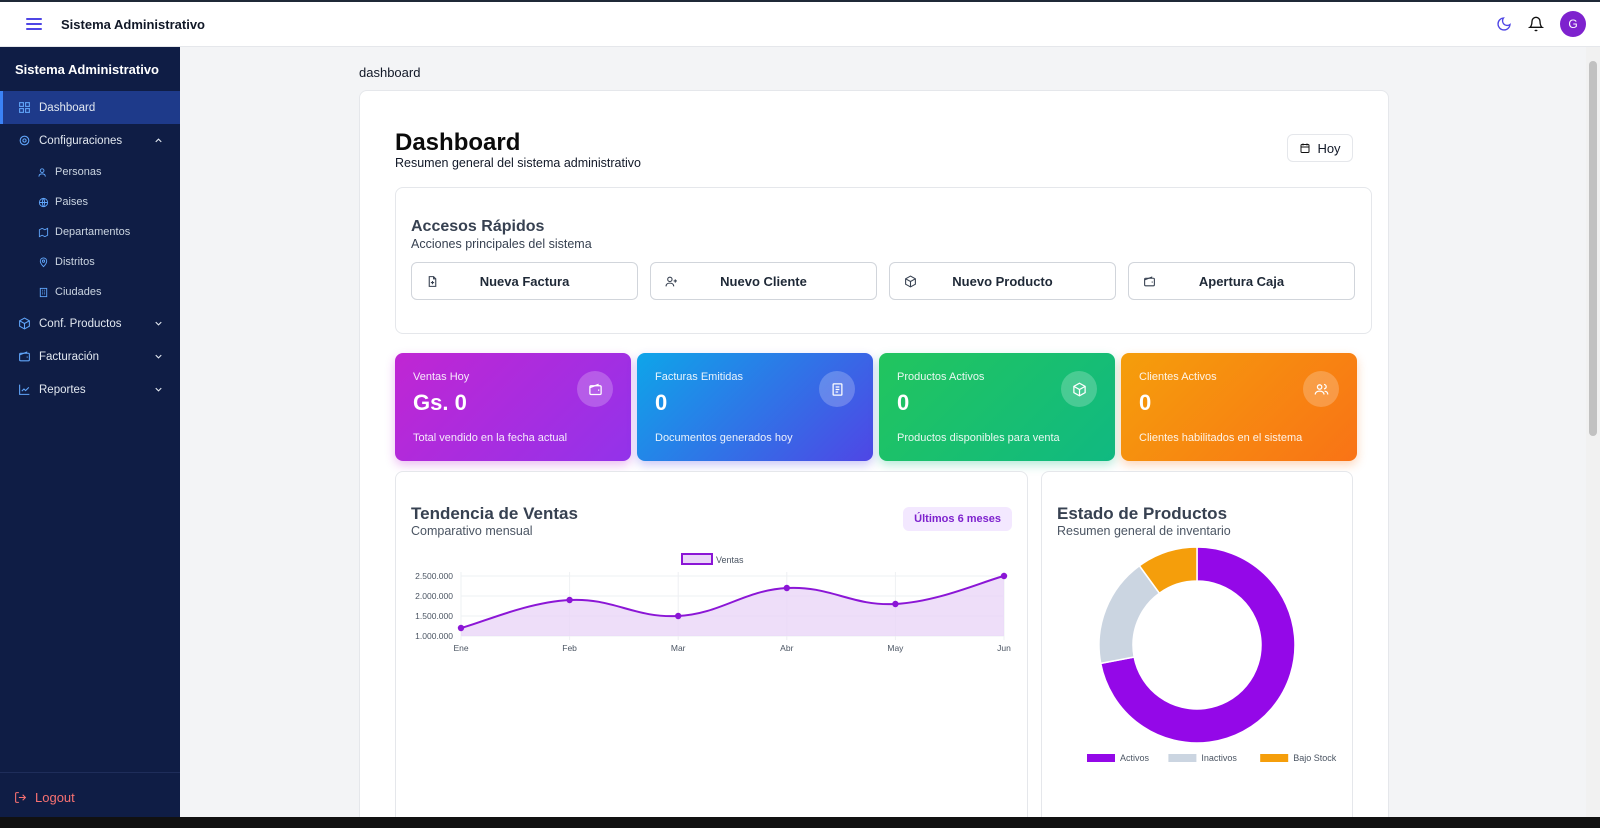  Describe the element at coordinates (524, 281) in the screenshot. I see `new-invoice-button: Nueva Factura` at that location.